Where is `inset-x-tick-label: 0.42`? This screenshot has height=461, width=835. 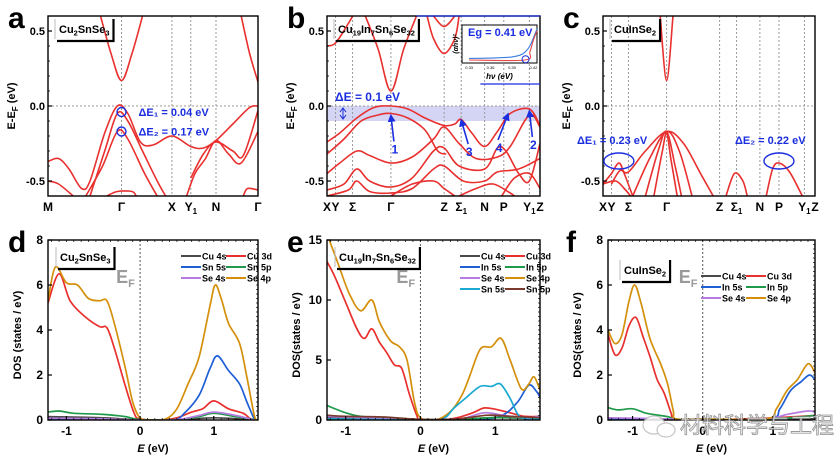
inset-x-tick-label: 0.42 is located at coordinates (534, 67).